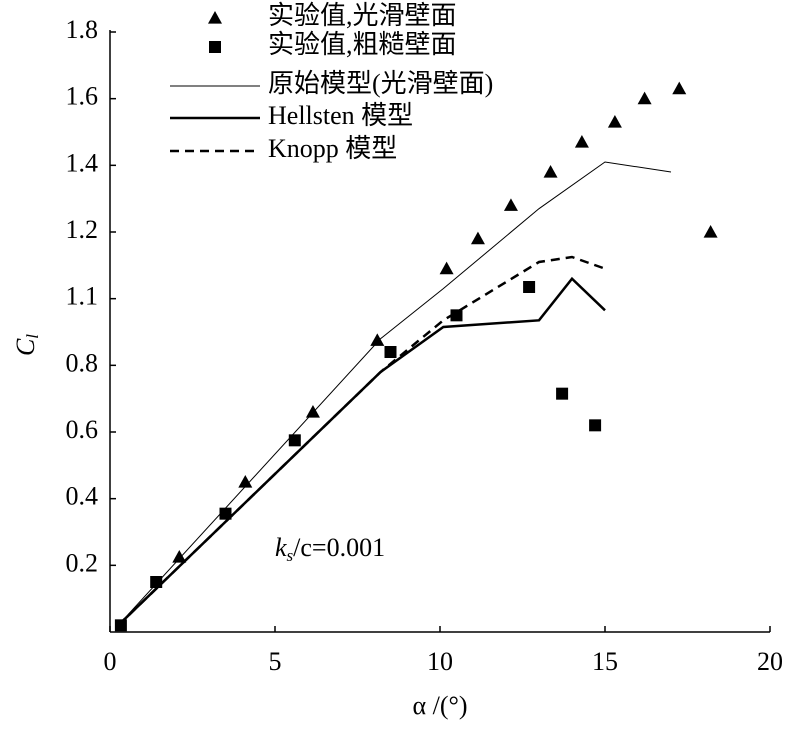 Image resolution: width=792 pixels, height=730 pixels. What do you see at coordinates (770, 661) in the screenshot?
I see `x-tick-label: 20` at bounding box center [770, 661].